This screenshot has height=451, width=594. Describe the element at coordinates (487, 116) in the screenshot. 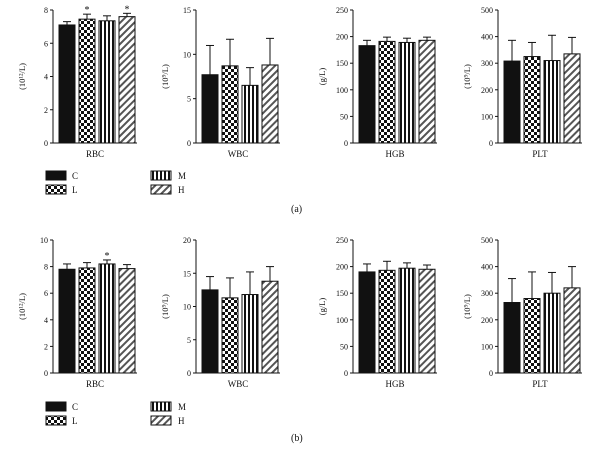

I see `chart-a-plt-tick-label: 100` at that location.